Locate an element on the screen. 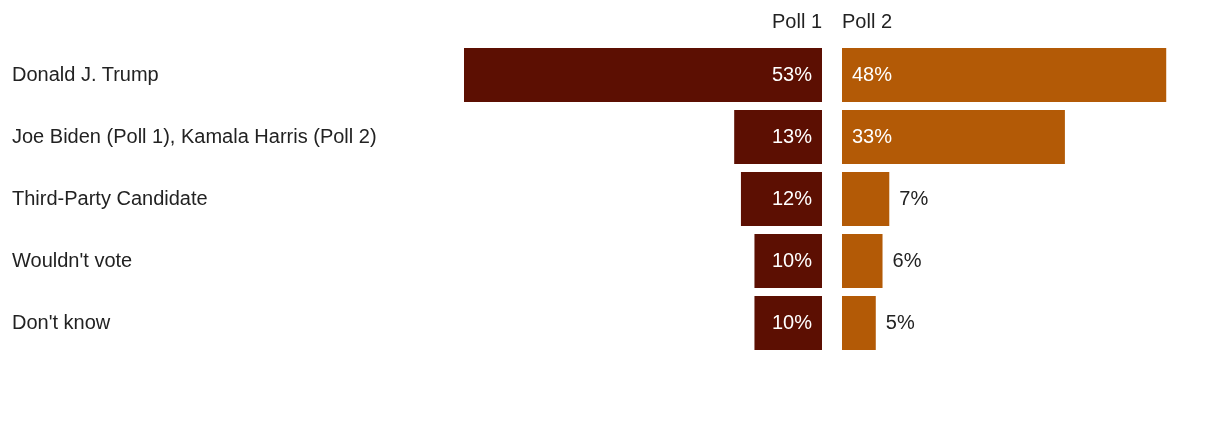 Image resolution: width=1220 pixels, height=426 pixels. y-tick-label: Don't know is located at coordinates (61, 321).